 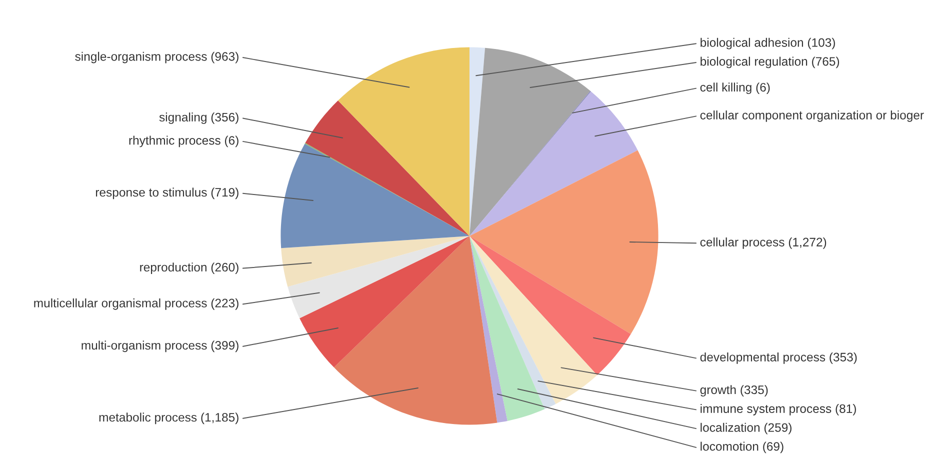 What do you see at coordinates (770, 62) in the screenshot?
I see `slice-label: biological regulation (765)` at bounding box center [770, 62].